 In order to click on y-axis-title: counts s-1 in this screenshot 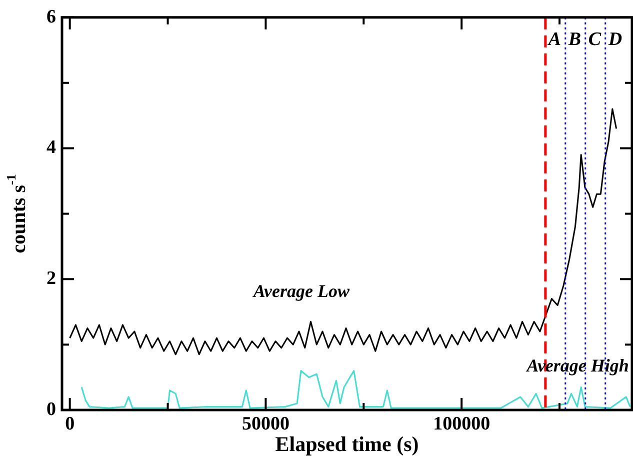, I will do `click(16, 214)`.